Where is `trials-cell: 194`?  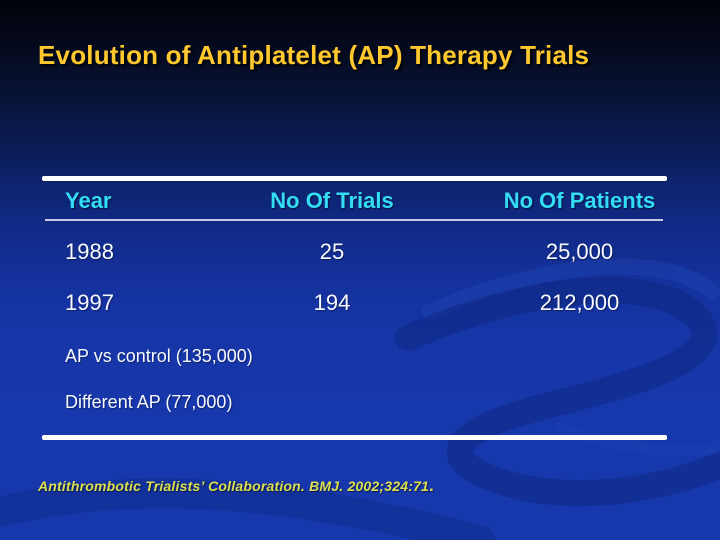
trials-cell: 194 is located at coordinates (332, 302).